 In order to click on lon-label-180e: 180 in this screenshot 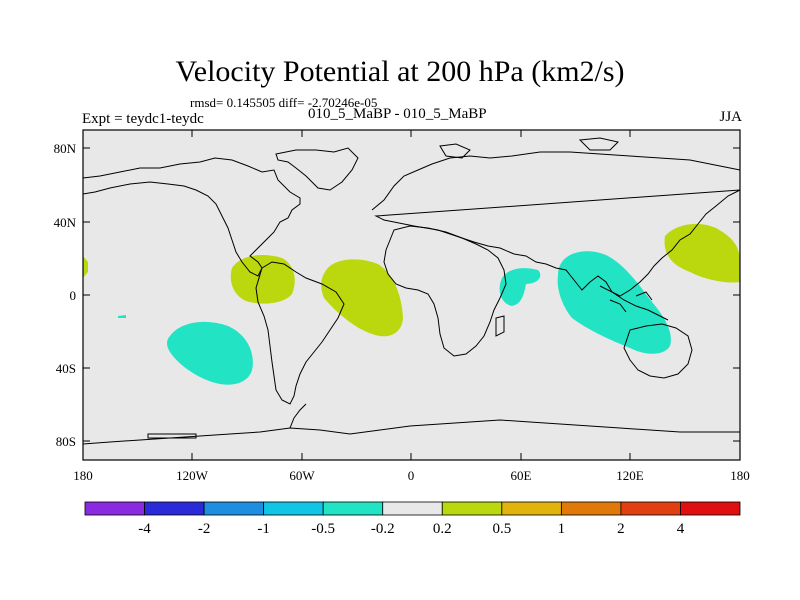, I will do `click(740, 475)`.